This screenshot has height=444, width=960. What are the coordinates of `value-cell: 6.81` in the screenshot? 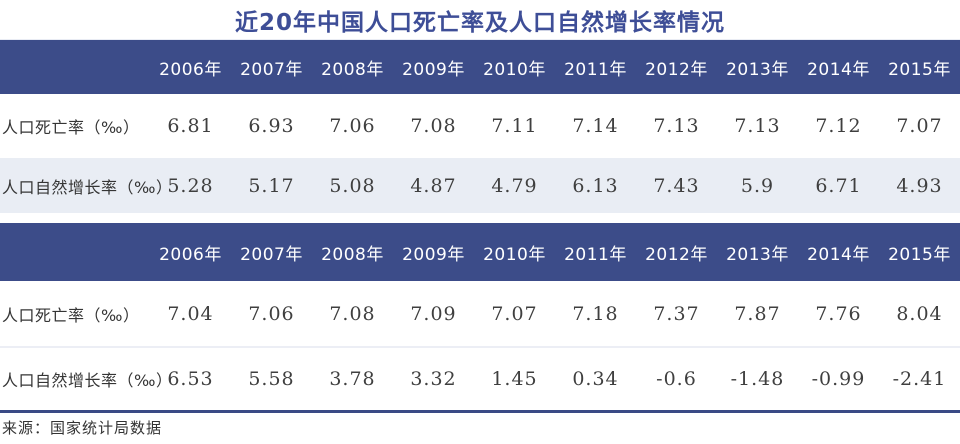 It's located at (190, 126).